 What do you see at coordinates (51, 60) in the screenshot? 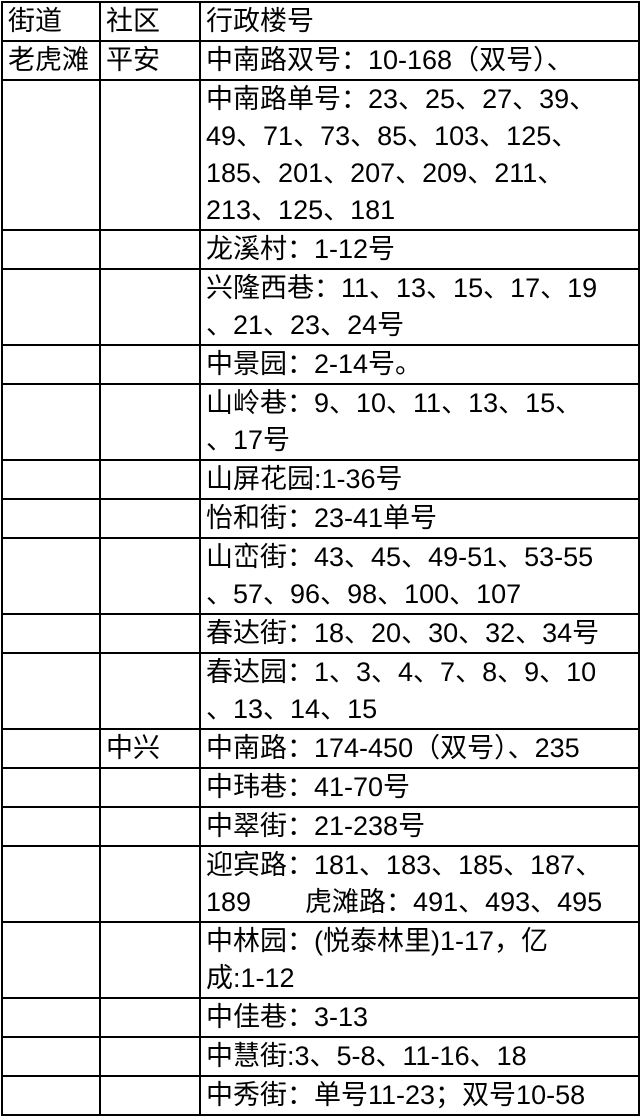
I see `street-cell: 老虎滩` at bounding box center [51, 60].